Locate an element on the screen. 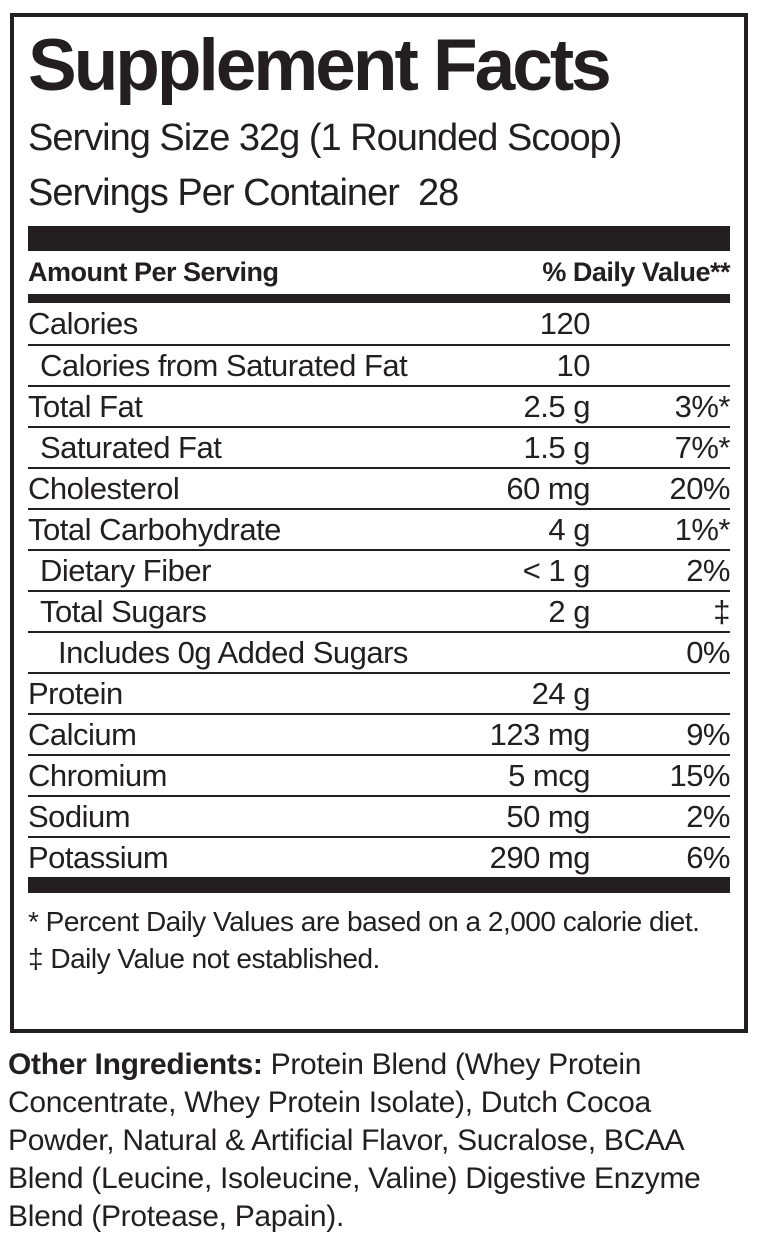 This screenshot has height=1235, width=762. nutrient-amount: 290 mg is located at coordinates (540, 857).